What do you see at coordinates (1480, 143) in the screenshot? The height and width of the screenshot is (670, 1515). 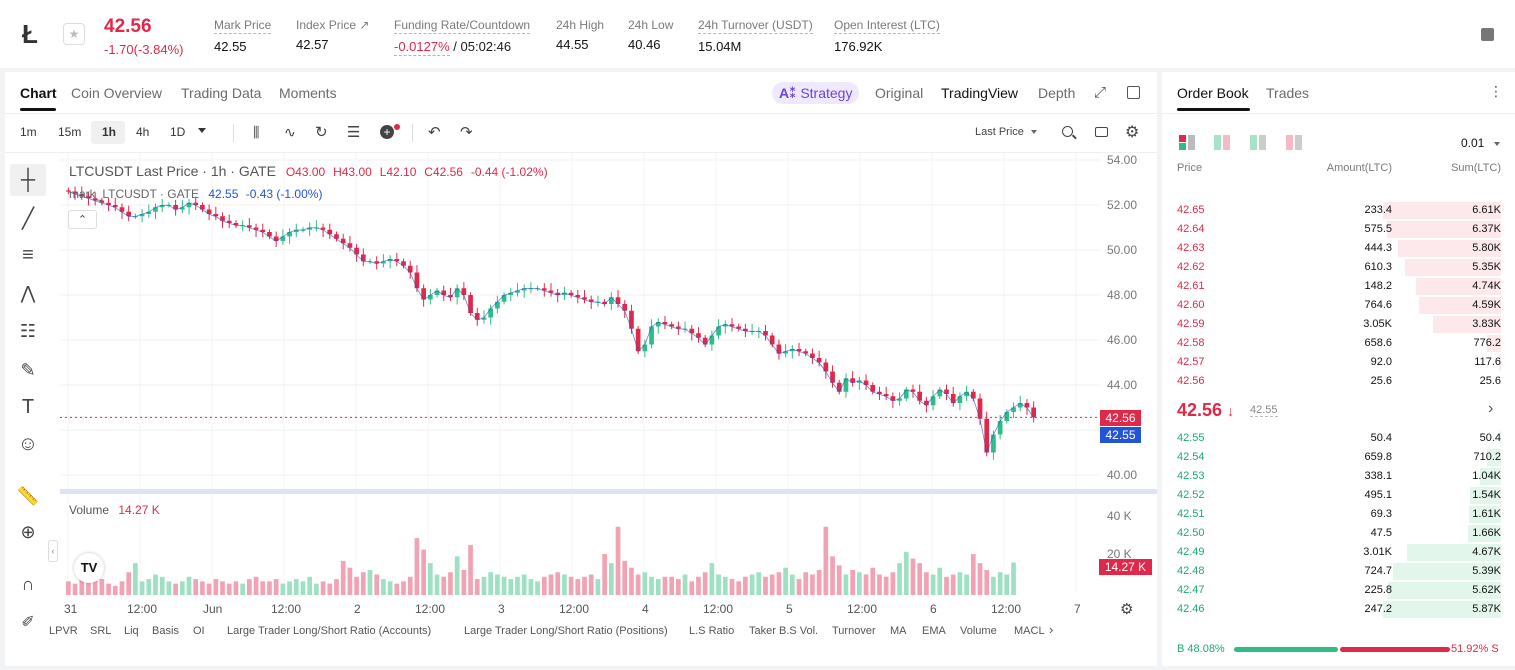 I see `precision-select: 0.01` at bounding box center [1480, 143].